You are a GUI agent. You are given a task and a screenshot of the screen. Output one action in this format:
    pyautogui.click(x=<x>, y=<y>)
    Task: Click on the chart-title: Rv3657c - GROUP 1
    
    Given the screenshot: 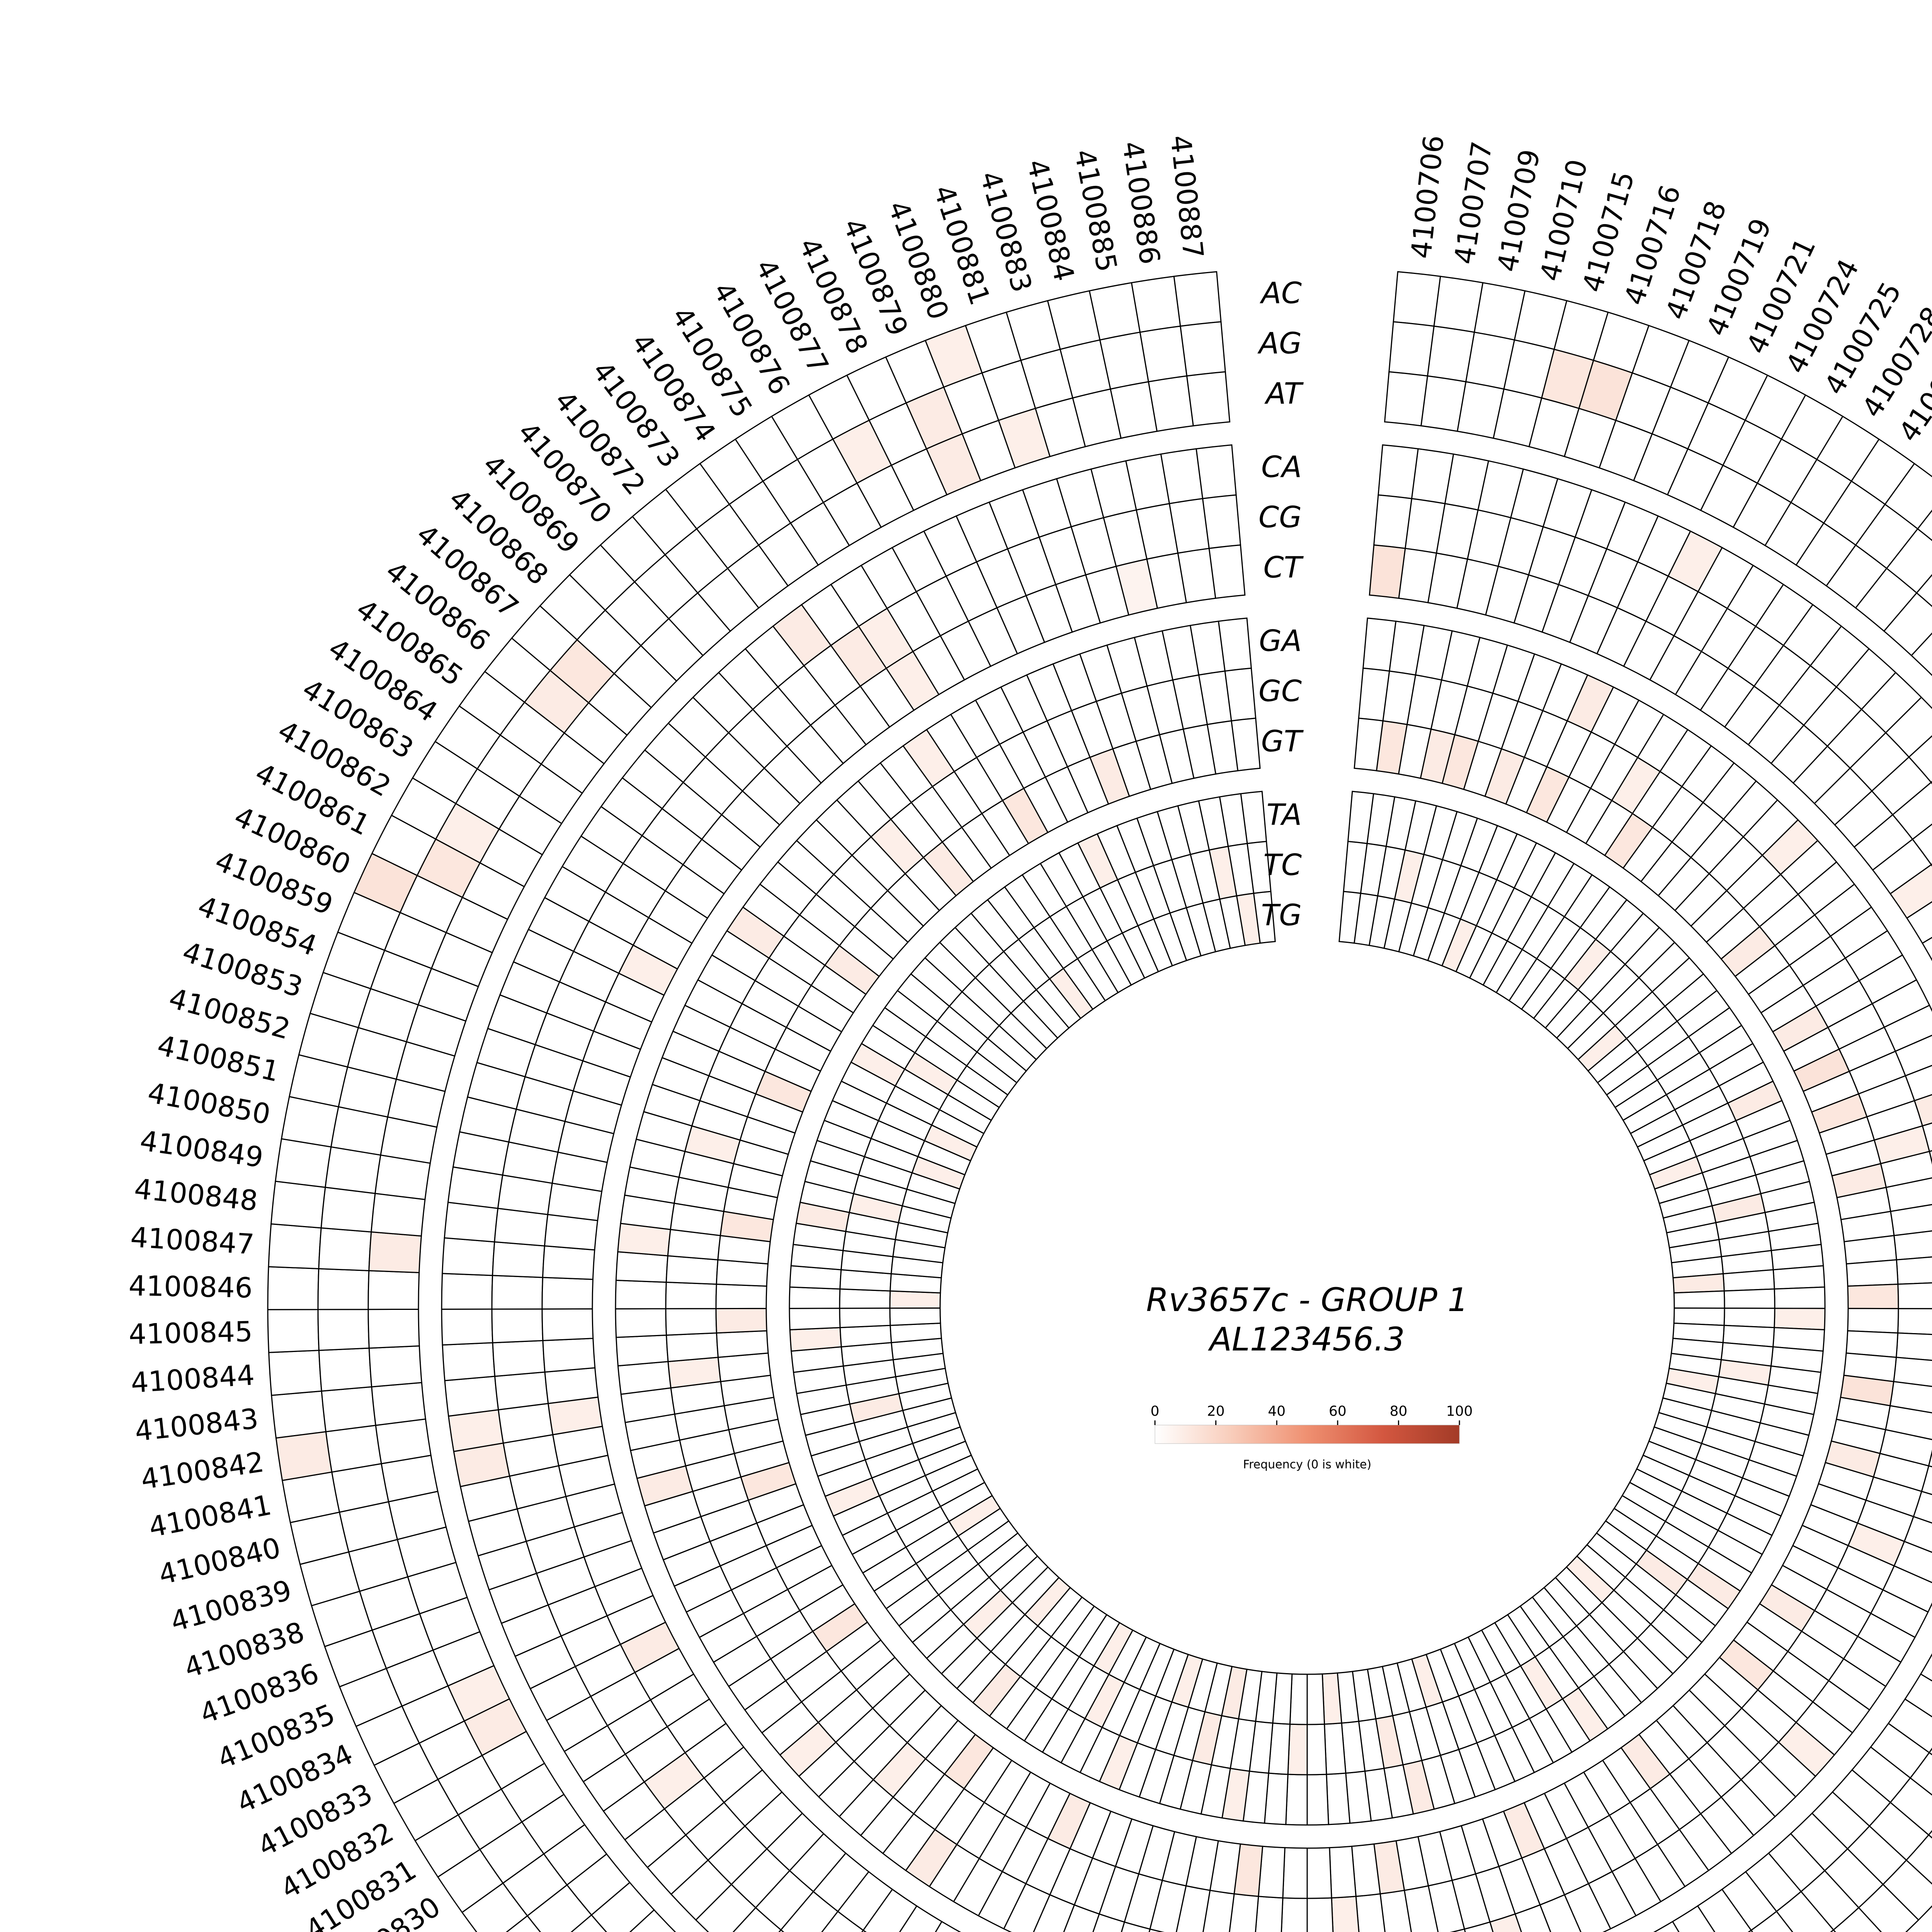 What is the action you would take?
    pyautogui.click(x=1307, y=1300)
    